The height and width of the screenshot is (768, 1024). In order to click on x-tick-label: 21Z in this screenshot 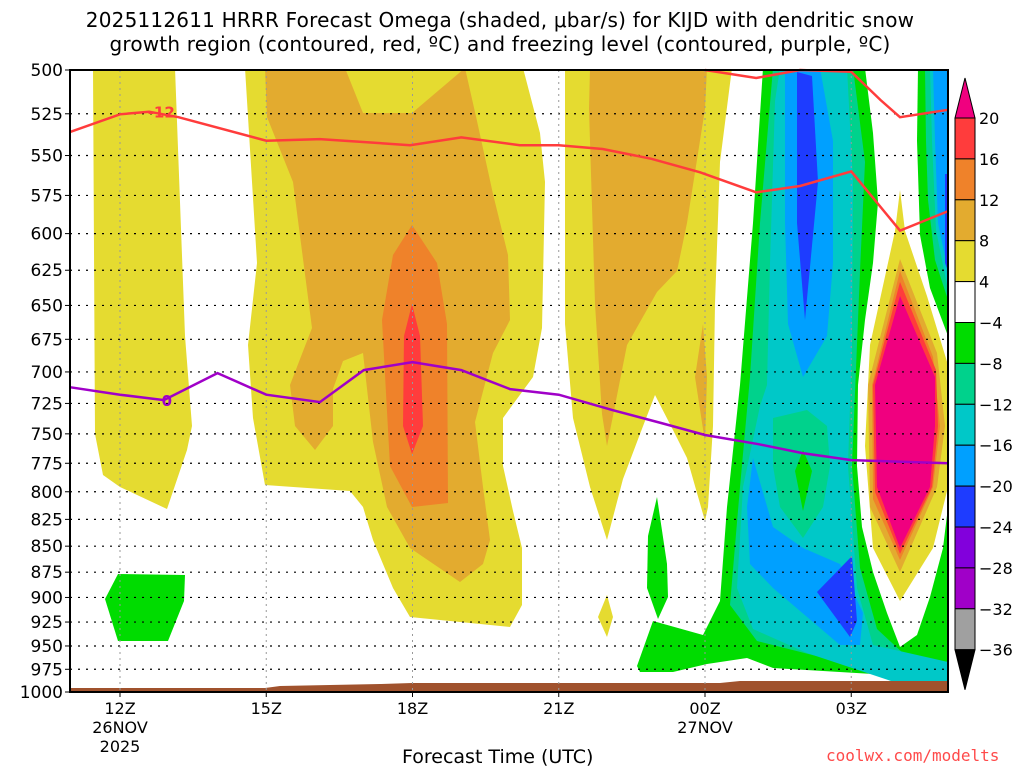, I will do `click(558, 708)`.